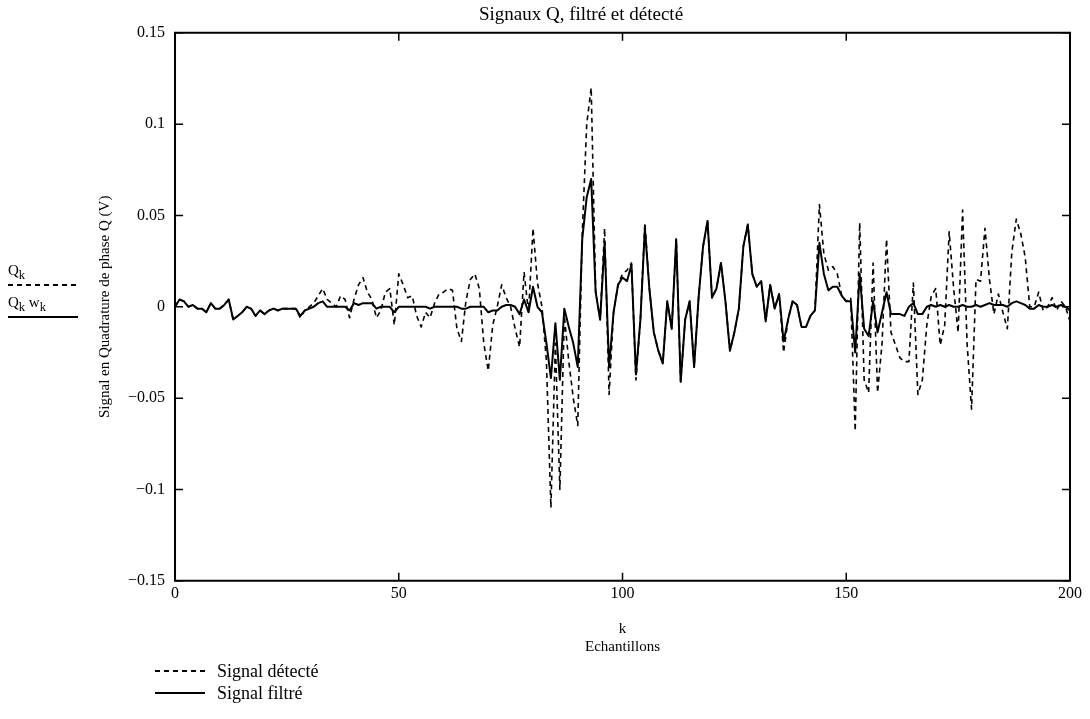  Describe the element at coordinates (623, 636) in the screenshot. I see `x-axis-title: k Echantillons` at that location.